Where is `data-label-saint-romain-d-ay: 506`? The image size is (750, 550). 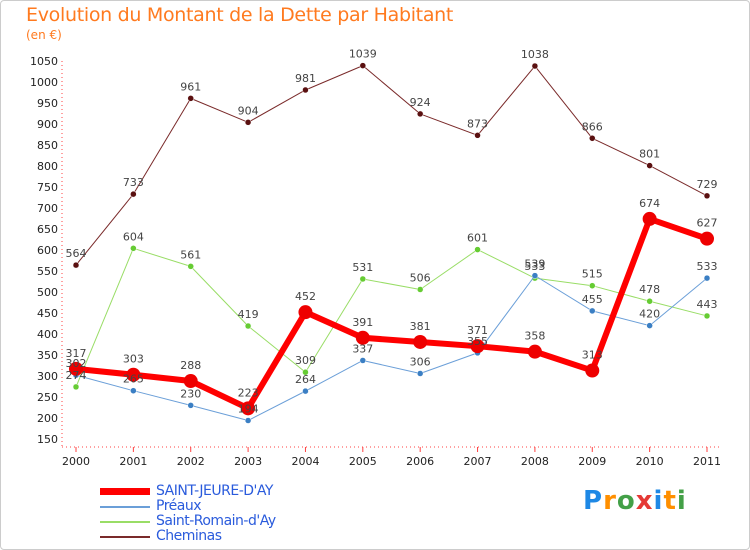 data-label-saint-romain-d-ay: 506 is located at coordinates (420, 277).